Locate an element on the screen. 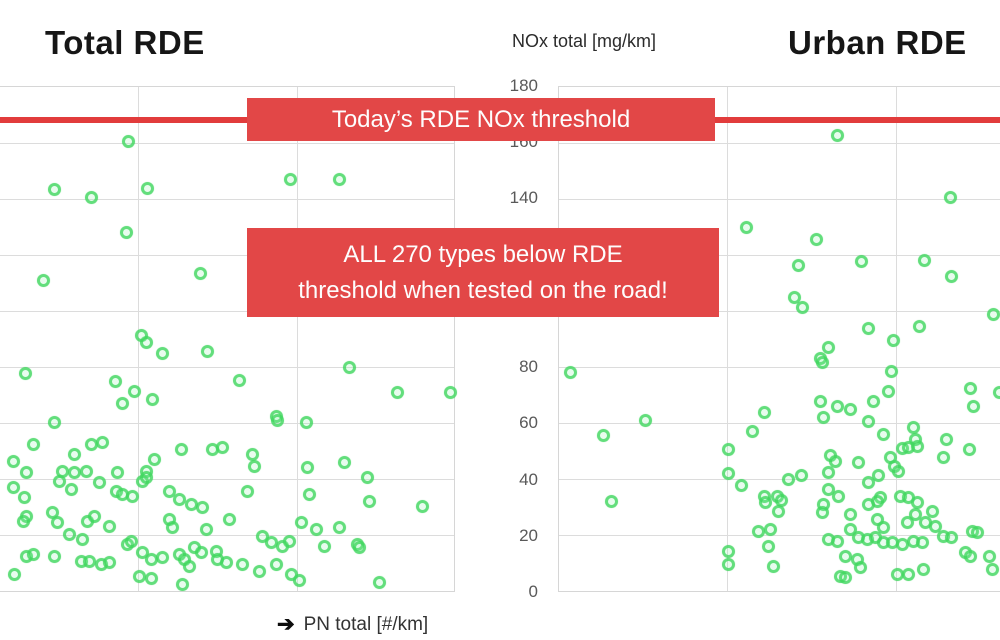 This screenshot has height=640, width=1000. y-tick-label: 60 is located at coordinates (528, 423).